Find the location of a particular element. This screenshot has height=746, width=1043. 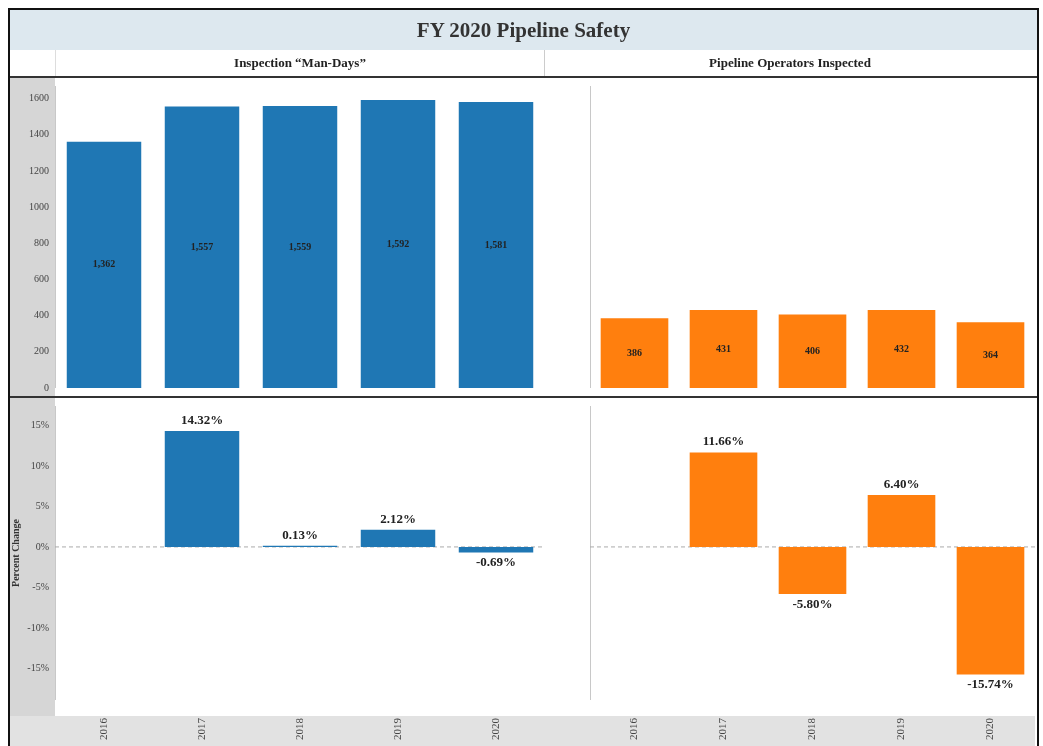

y-tick-label: 1400 is located at coordinates (39, 134).